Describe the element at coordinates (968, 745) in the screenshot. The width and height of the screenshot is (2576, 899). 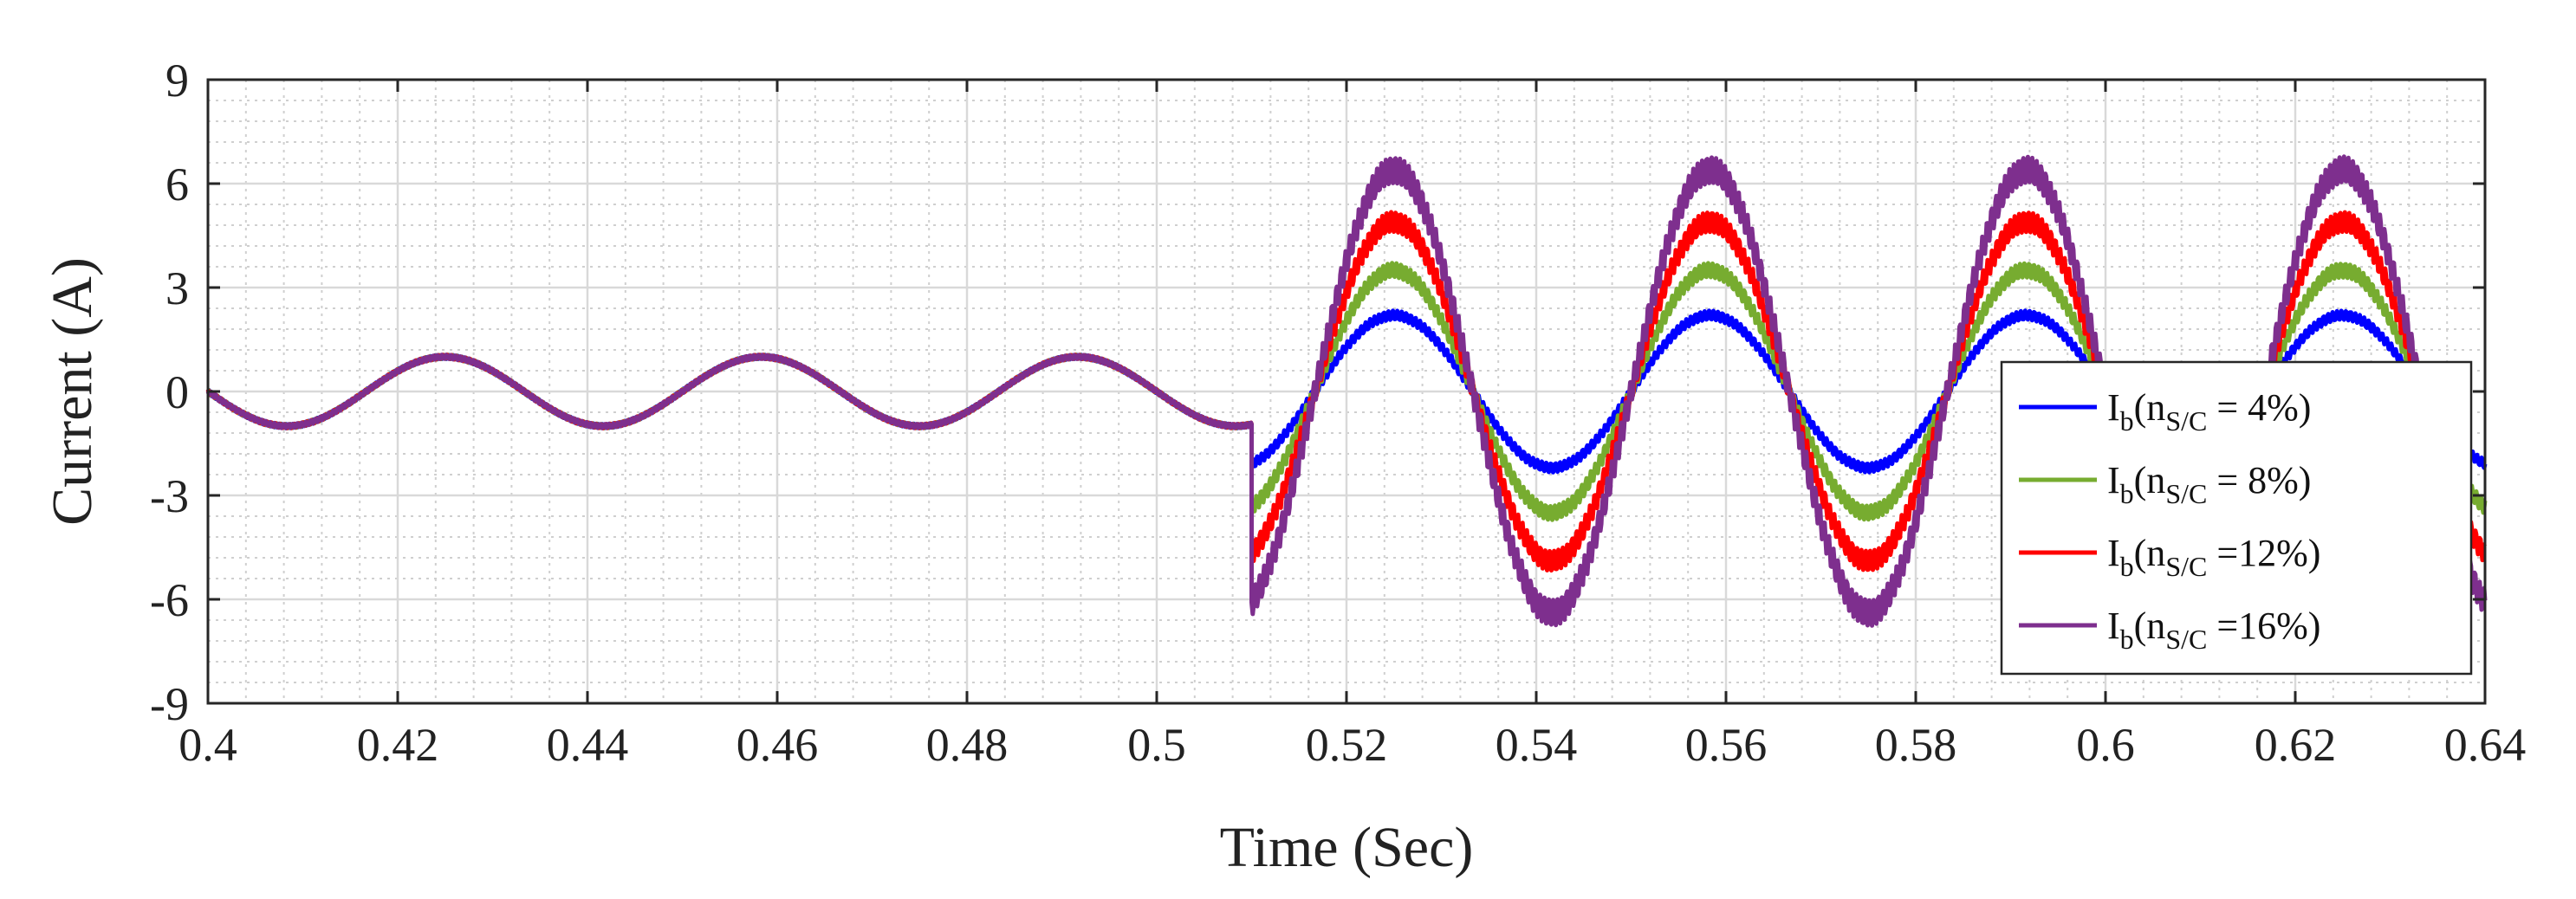
I see `x-tick-label: 0.48` at that location.